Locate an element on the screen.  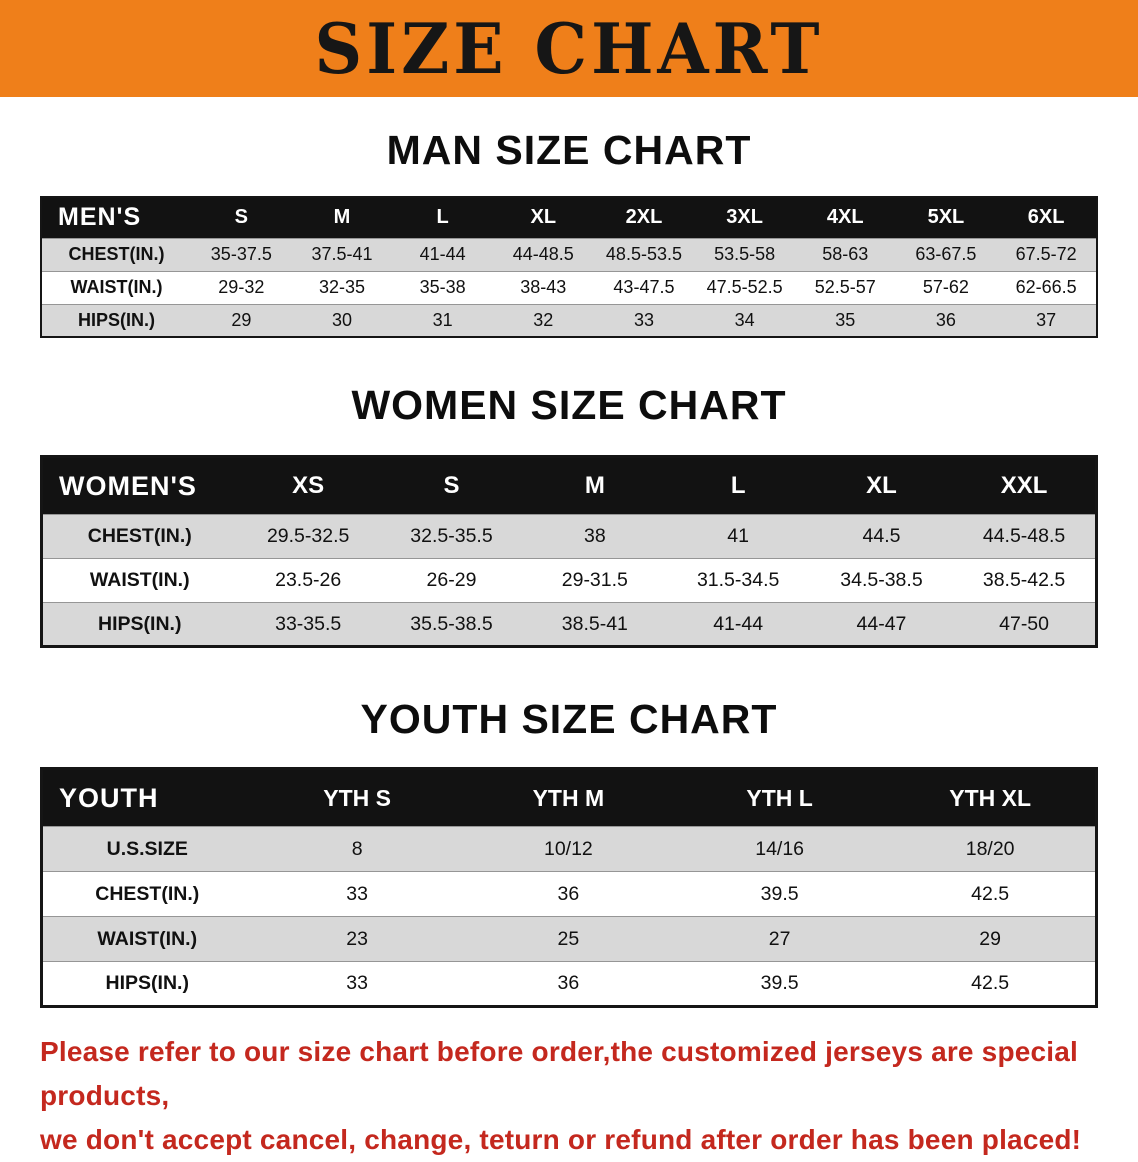
value-cell: 38.5-42.5 is located at coordinates (1025, 580).